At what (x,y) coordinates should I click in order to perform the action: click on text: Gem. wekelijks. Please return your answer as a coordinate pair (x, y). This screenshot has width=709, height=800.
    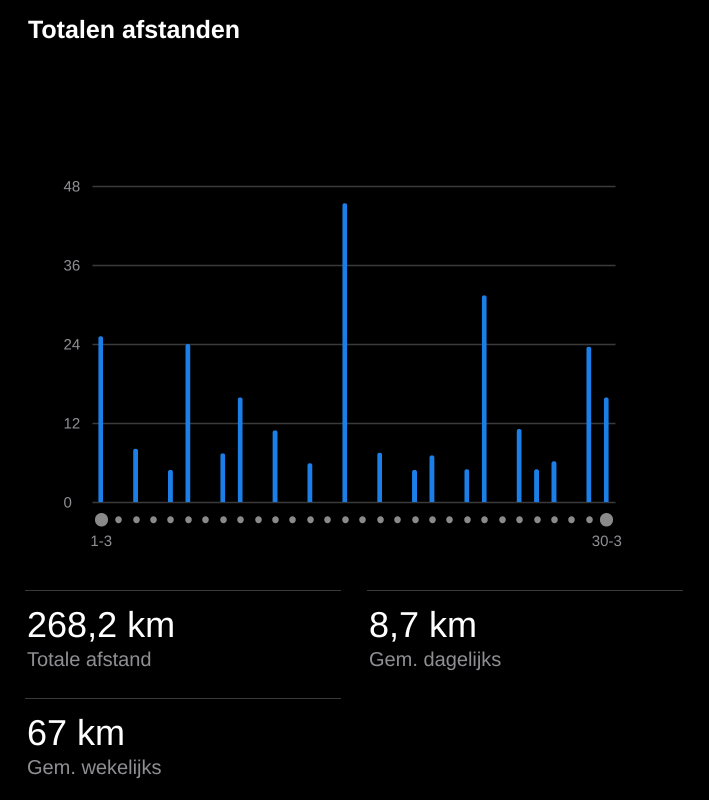
    Looking at the image, I should click on (94, 768).